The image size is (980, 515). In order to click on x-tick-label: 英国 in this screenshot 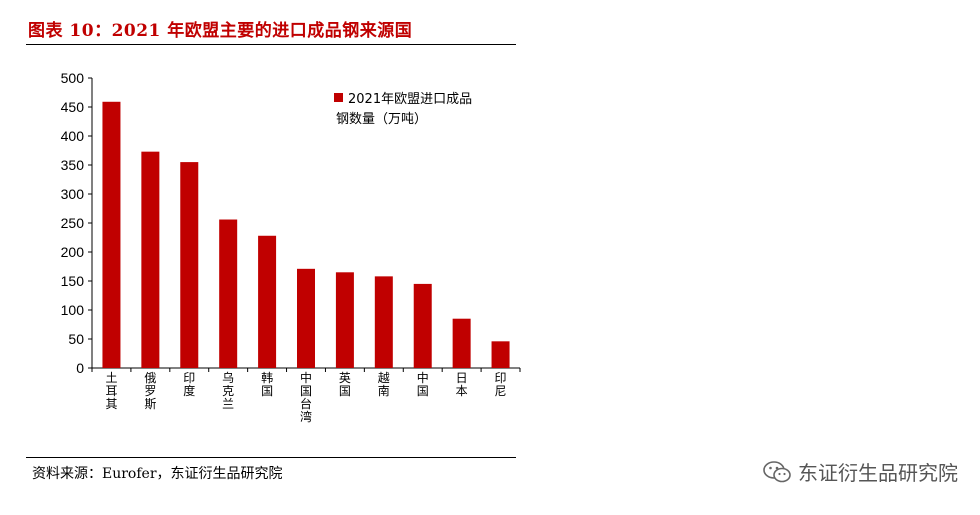, I will do `click(345, 384)`.